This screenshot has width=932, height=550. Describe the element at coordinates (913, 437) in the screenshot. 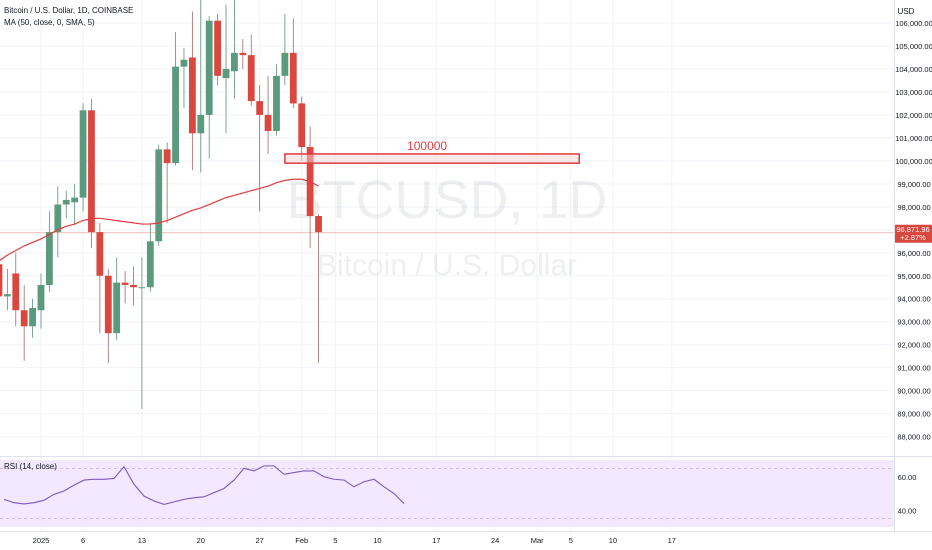

I see `price-tick-label: 88,000.00` at that location.